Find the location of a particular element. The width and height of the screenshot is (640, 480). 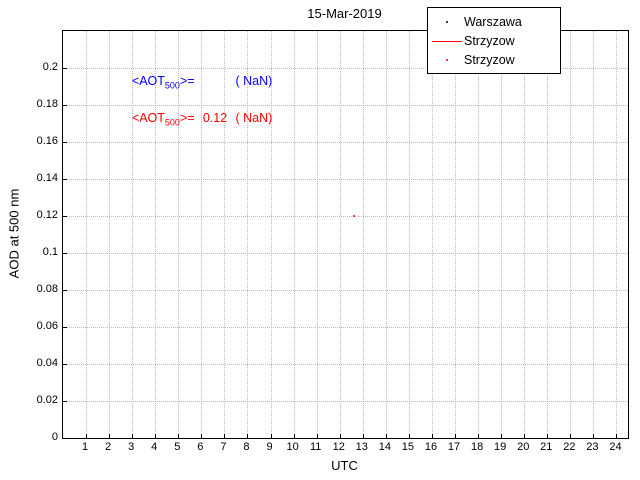

x-tick-label: 10 is located at coordinates (292, 447).